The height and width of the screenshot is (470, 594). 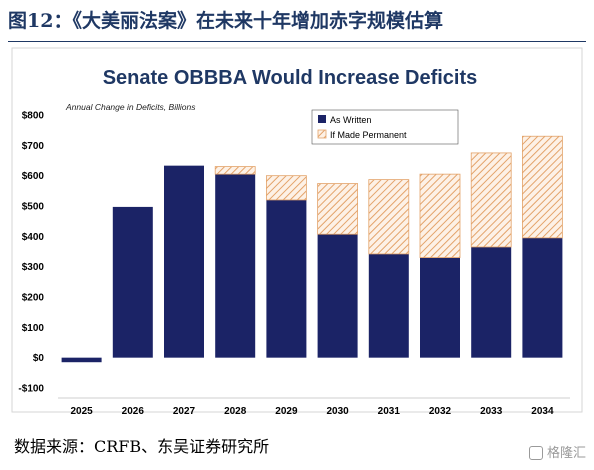 I want to click on x-tick-label: 2026, so click(x=133, y=410).